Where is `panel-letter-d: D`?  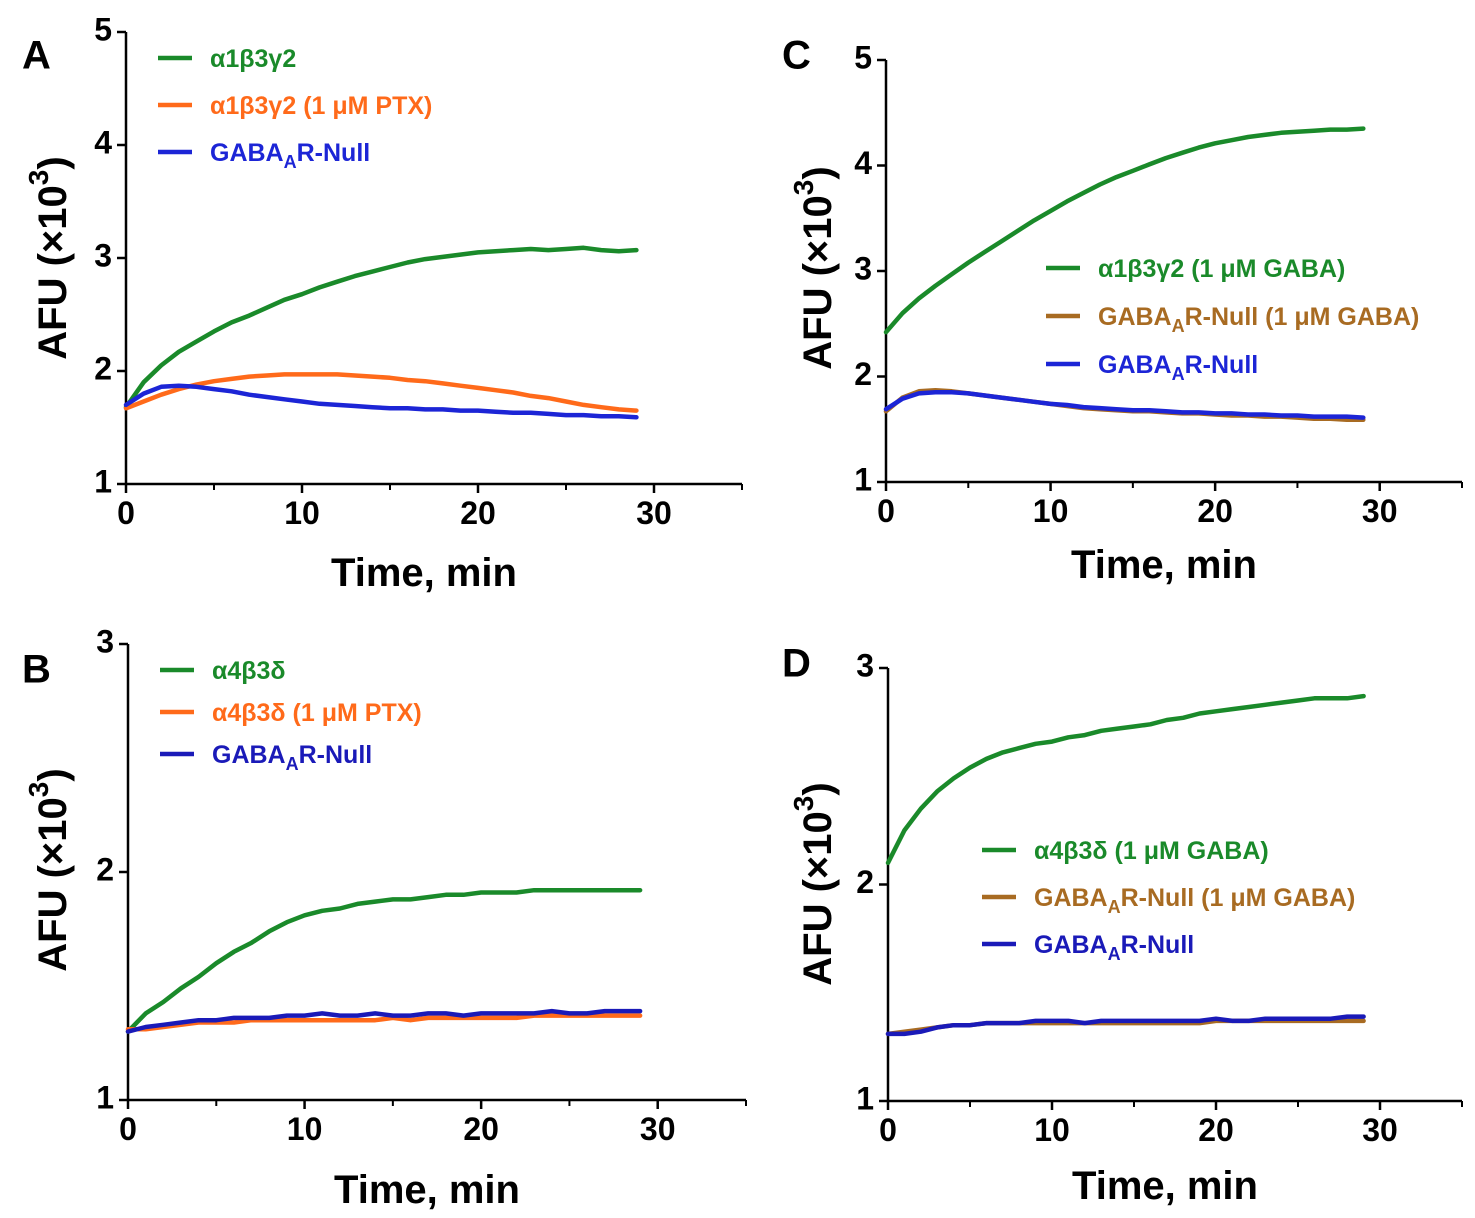
panel-letter-d: D is located at coordinates (796, 664).